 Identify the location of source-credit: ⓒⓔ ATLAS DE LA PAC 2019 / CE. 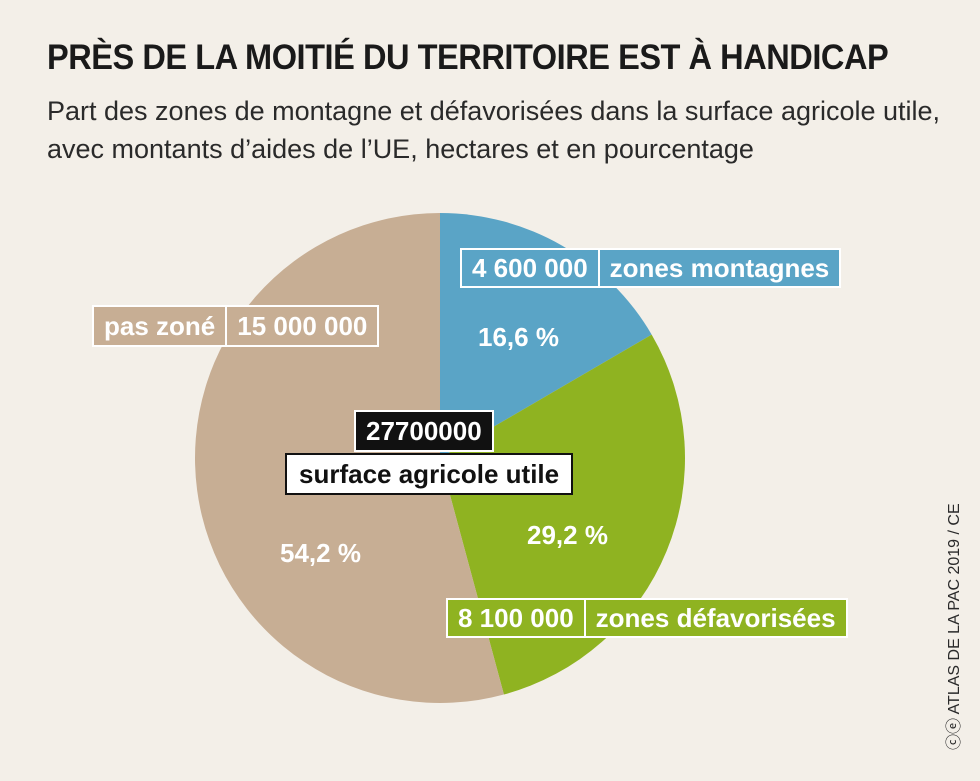
(954, 626).